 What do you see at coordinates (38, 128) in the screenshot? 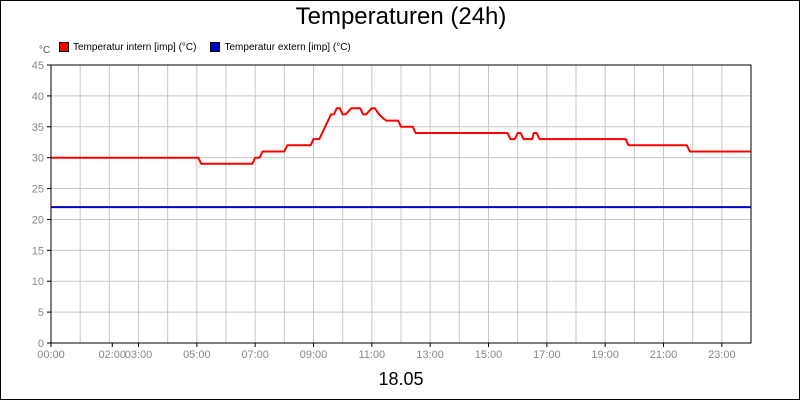
I see `y-tick-label: 35` at bounding box center [38, 128].